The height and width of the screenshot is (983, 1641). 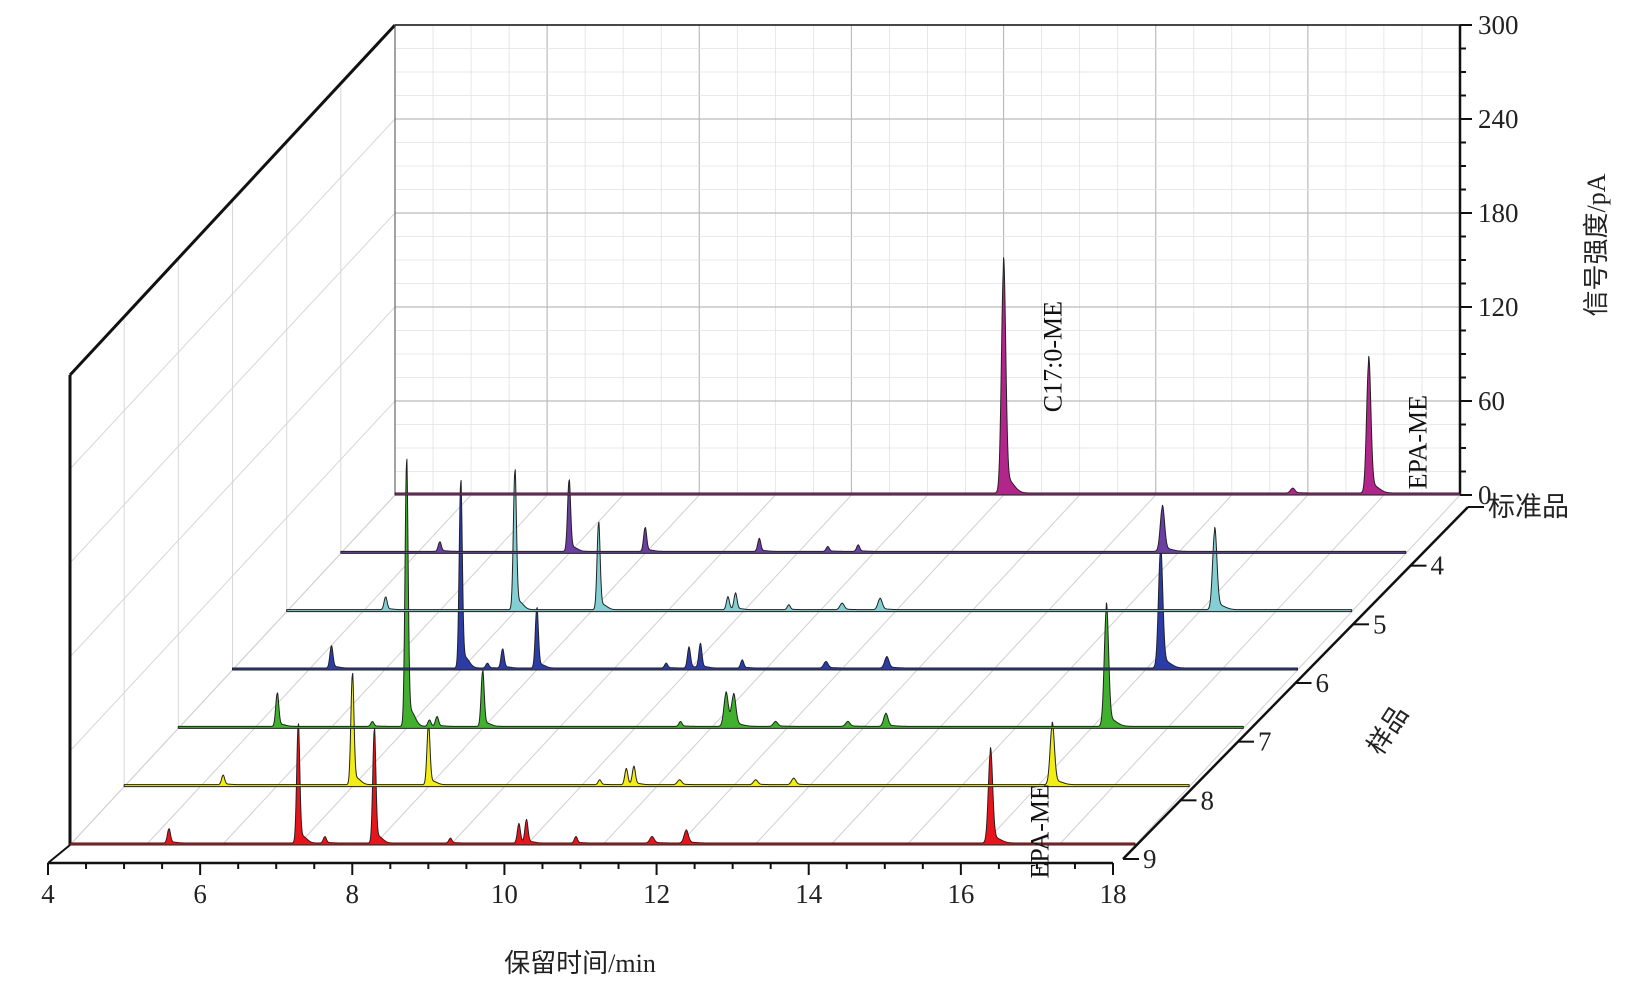 I want to click on y-axis-label: 信号强度/pA, so click(x=1596, y=244).